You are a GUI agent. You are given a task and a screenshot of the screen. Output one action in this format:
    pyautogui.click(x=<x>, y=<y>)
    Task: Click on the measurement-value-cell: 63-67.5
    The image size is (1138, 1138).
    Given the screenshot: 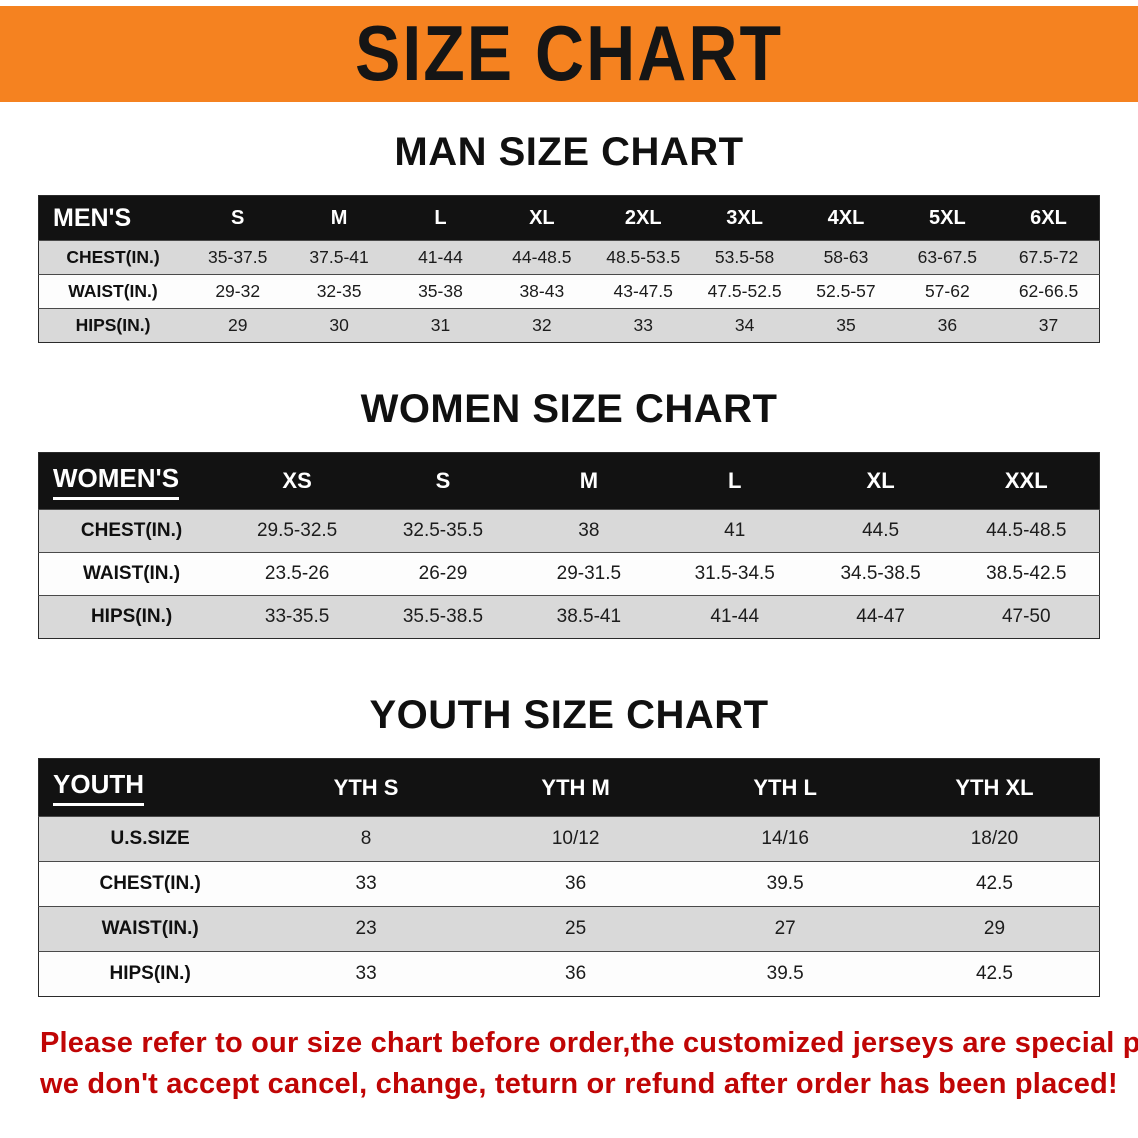 What is the action you would take?
    pyautogui.click(x=947, y=257)
    